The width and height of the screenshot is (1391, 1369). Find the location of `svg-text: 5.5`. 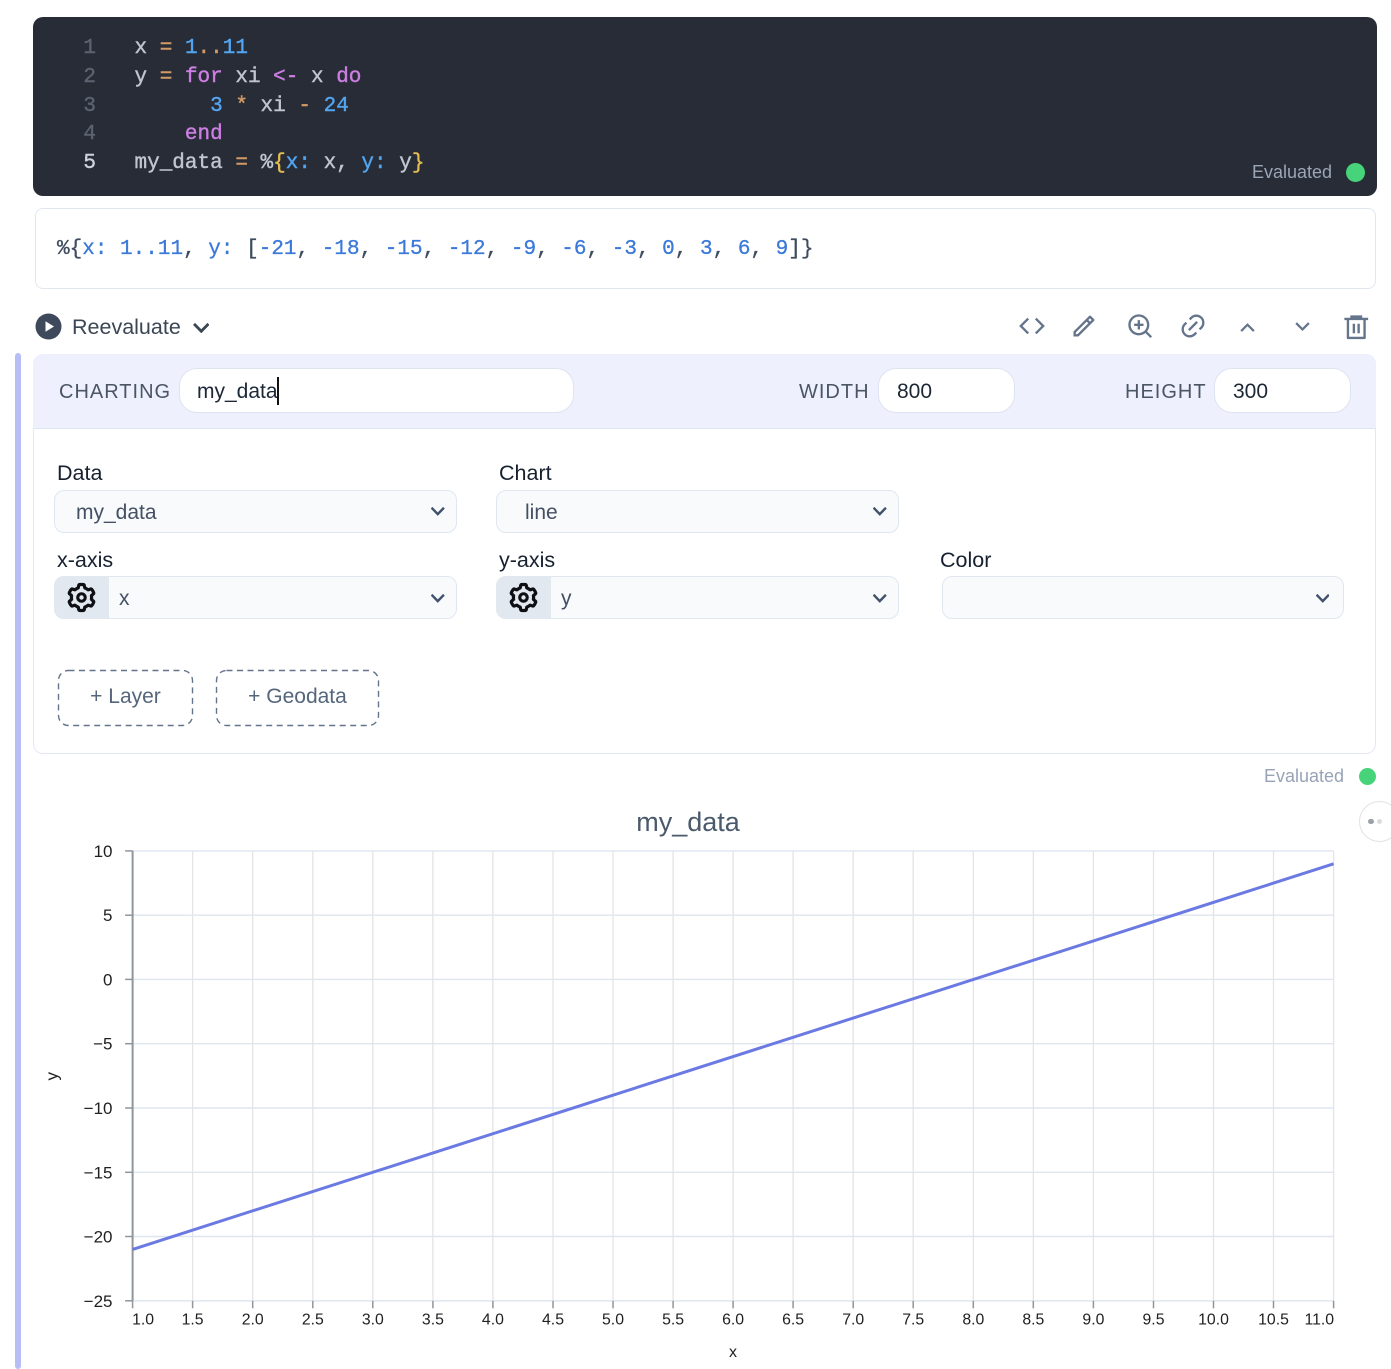

svg-text: 5.5 is located at coordinates (673, 1320).